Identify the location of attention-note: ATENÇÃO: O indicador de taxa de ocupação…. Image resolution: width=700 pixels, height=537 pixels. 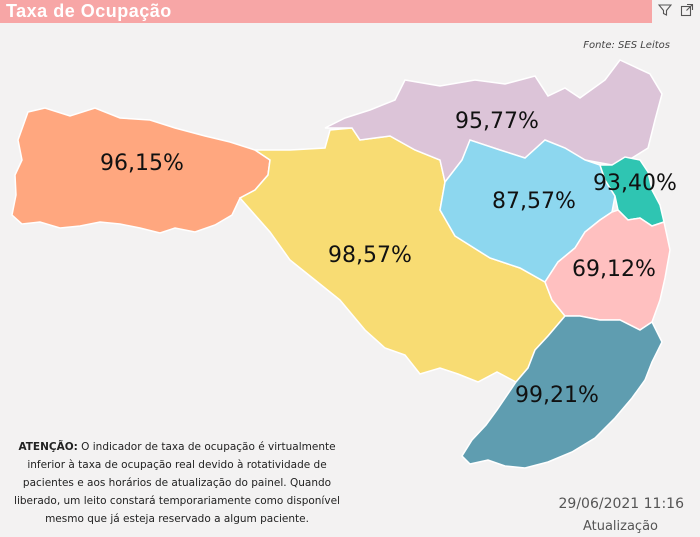
(177, 483).